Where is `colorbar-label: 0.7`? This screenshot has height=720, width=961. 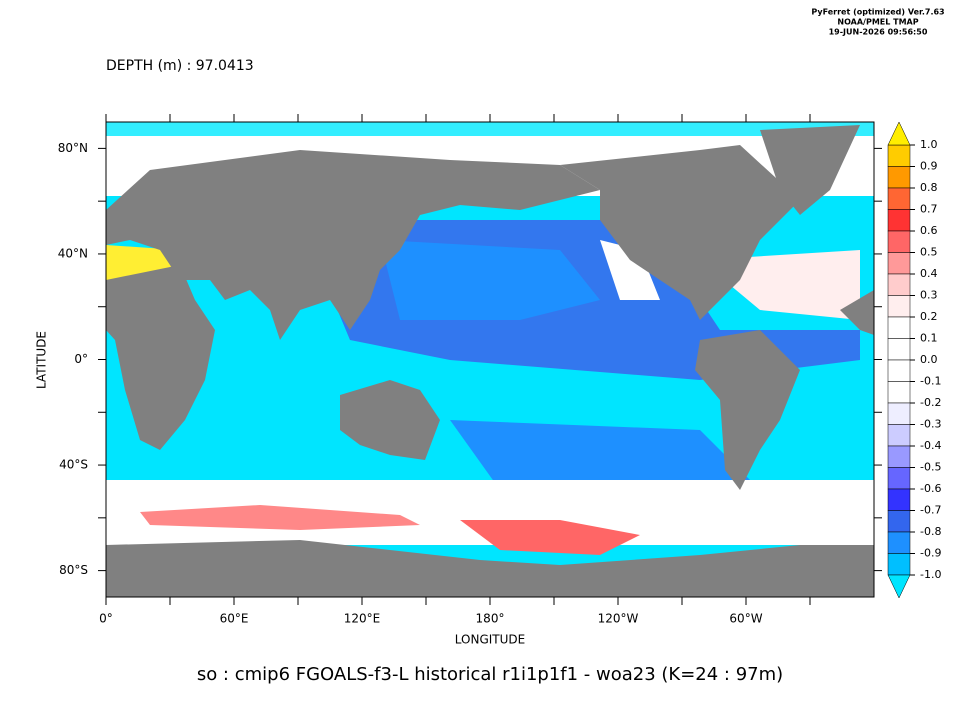 colorbar-label: 0.7 is located at coordinates (929, 209).